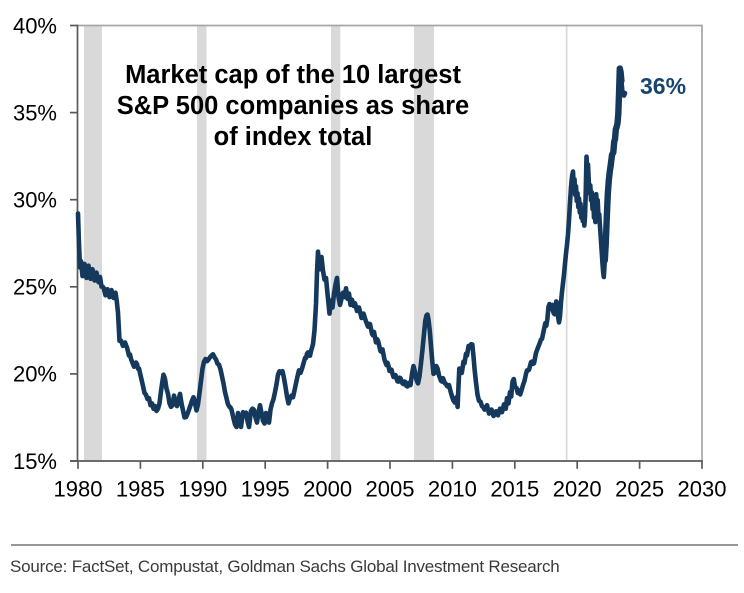  What do you see at coordinates (702, 489) in the screenshot?
I see `svg-text: 2030` at bounding box center [702, 489].